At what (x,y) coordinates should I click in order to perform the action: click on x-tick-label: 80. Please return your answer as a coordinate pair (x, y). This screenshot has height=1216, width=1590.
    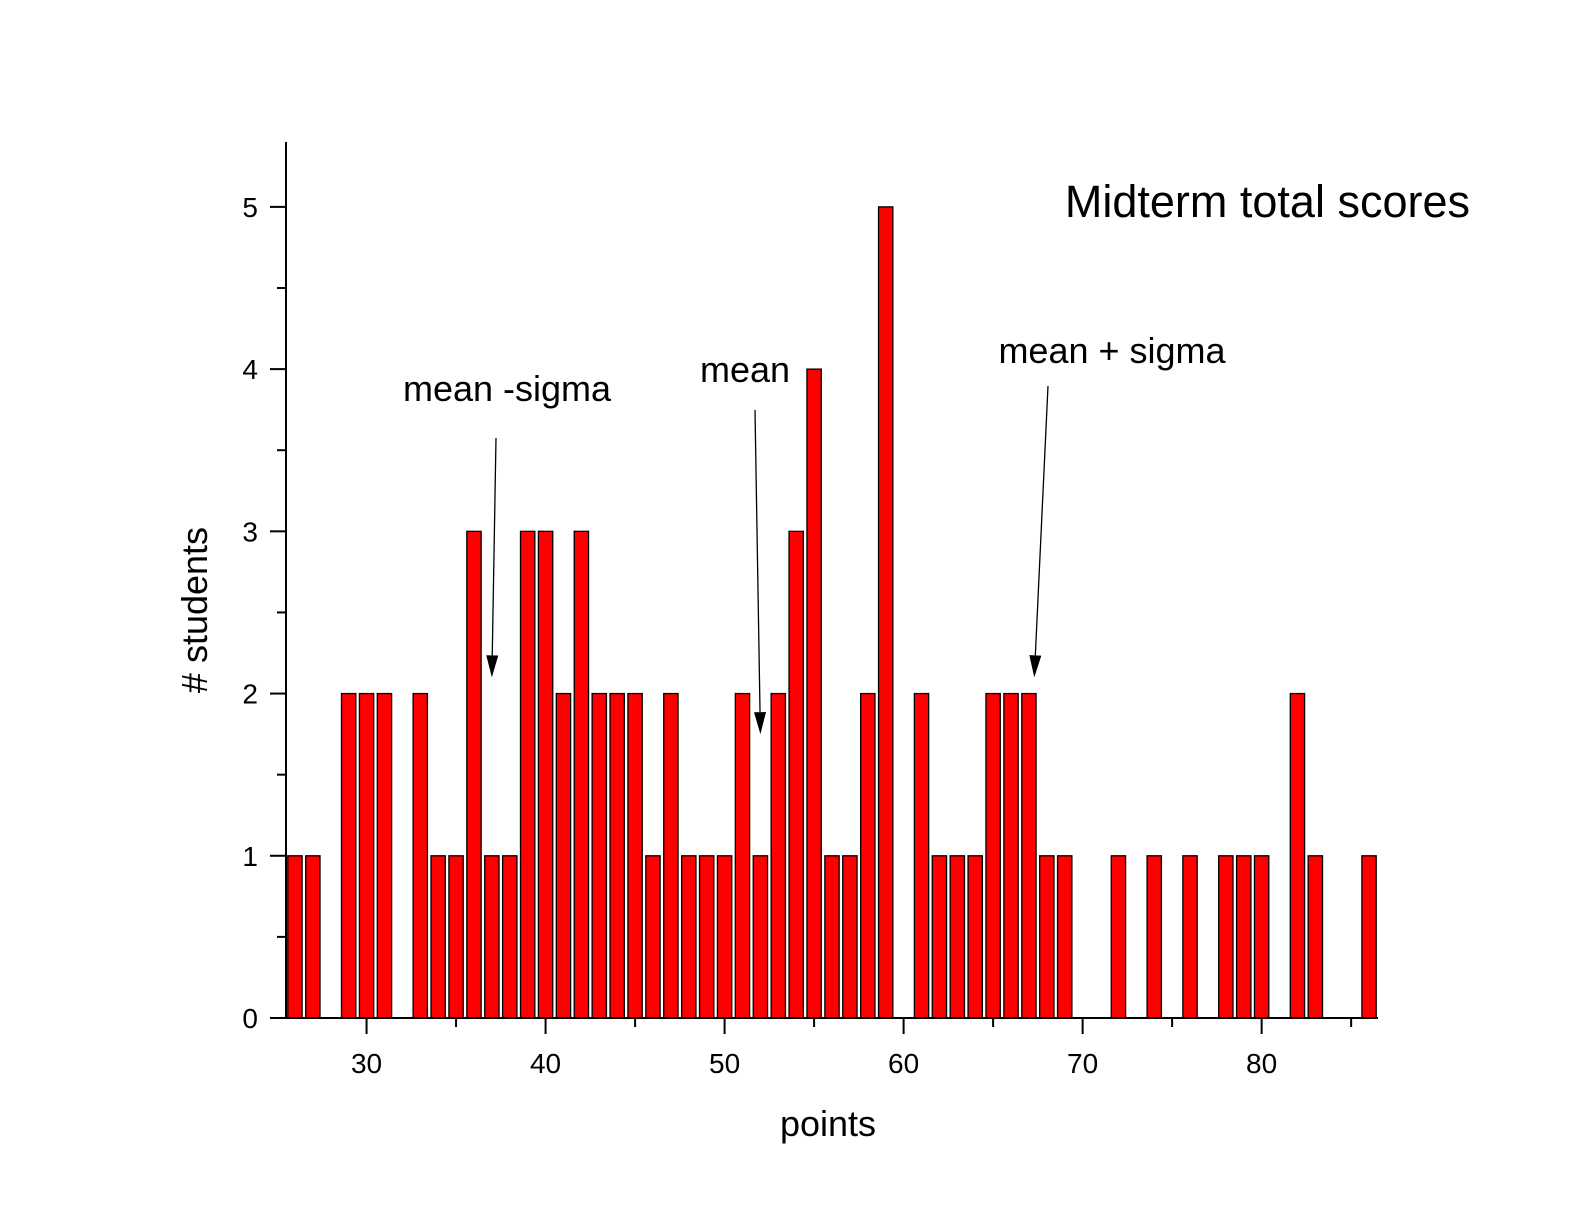
    Looking at the image, I should click on (1261, 1063).